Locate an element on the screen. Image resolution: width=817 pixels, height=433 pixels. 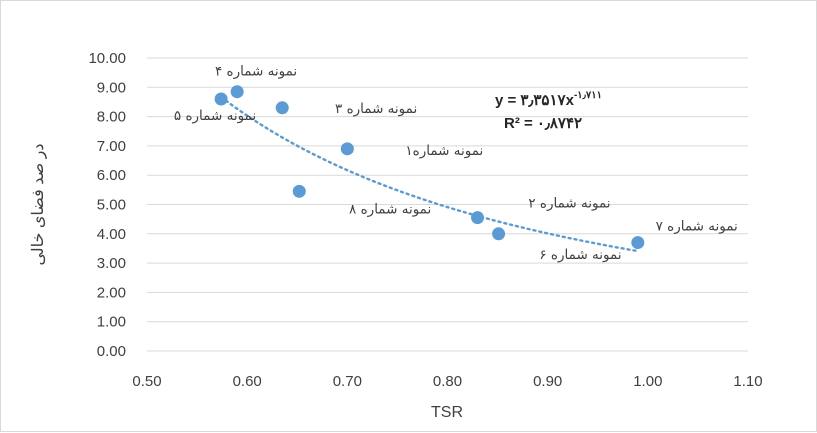
x-tick-label: 1.10 is located at coordinates (747, 381).